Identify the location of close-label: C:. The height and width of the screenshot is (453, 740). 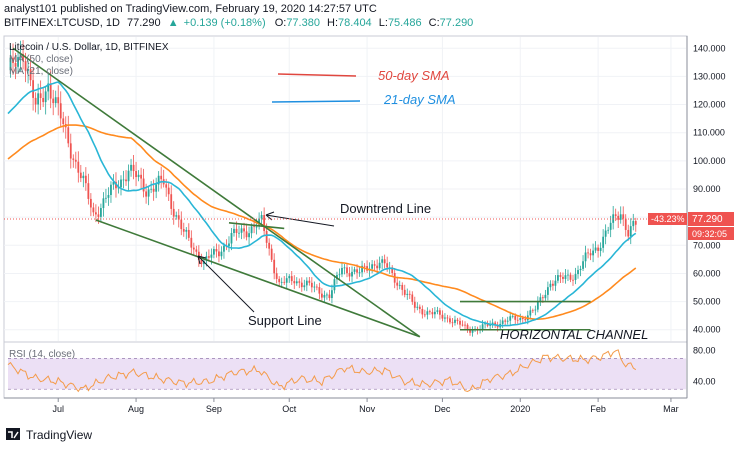
(434, 23).